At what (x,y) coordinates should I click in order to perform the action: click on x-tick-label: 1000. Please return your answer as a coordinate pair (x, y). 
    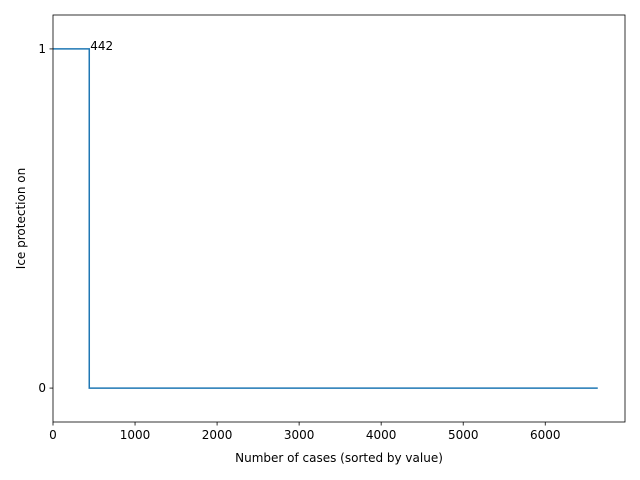
    Looking at the image, I should click on (135, 435).